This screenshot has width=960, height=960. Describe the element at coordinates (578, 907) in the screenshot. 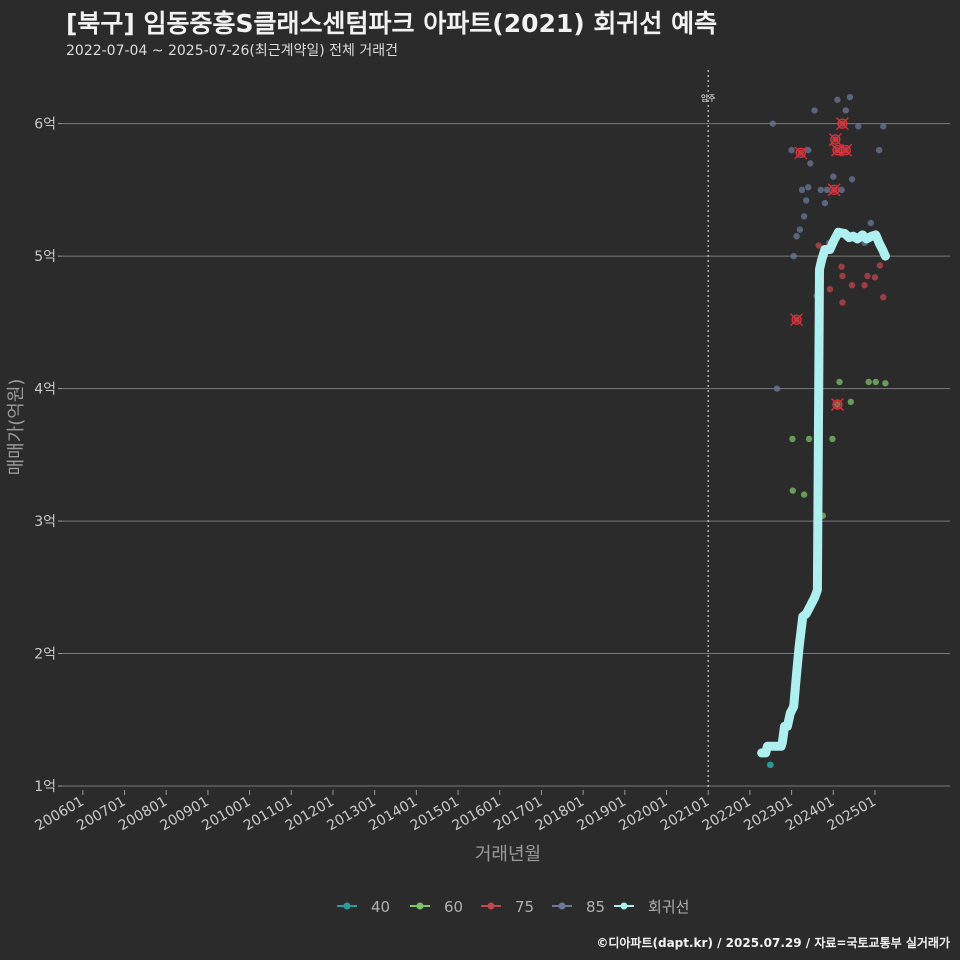

I see `legend-item-85: 85` at that location.